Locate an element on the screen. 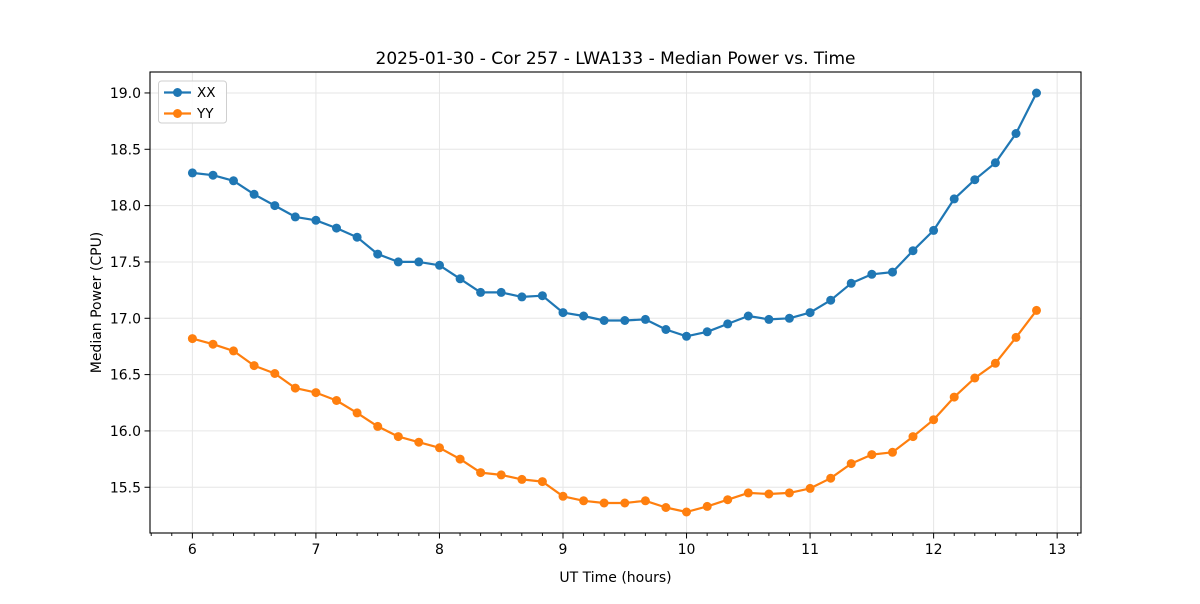  y-tick-label: 17.5 is located at coordinates (125, 263).